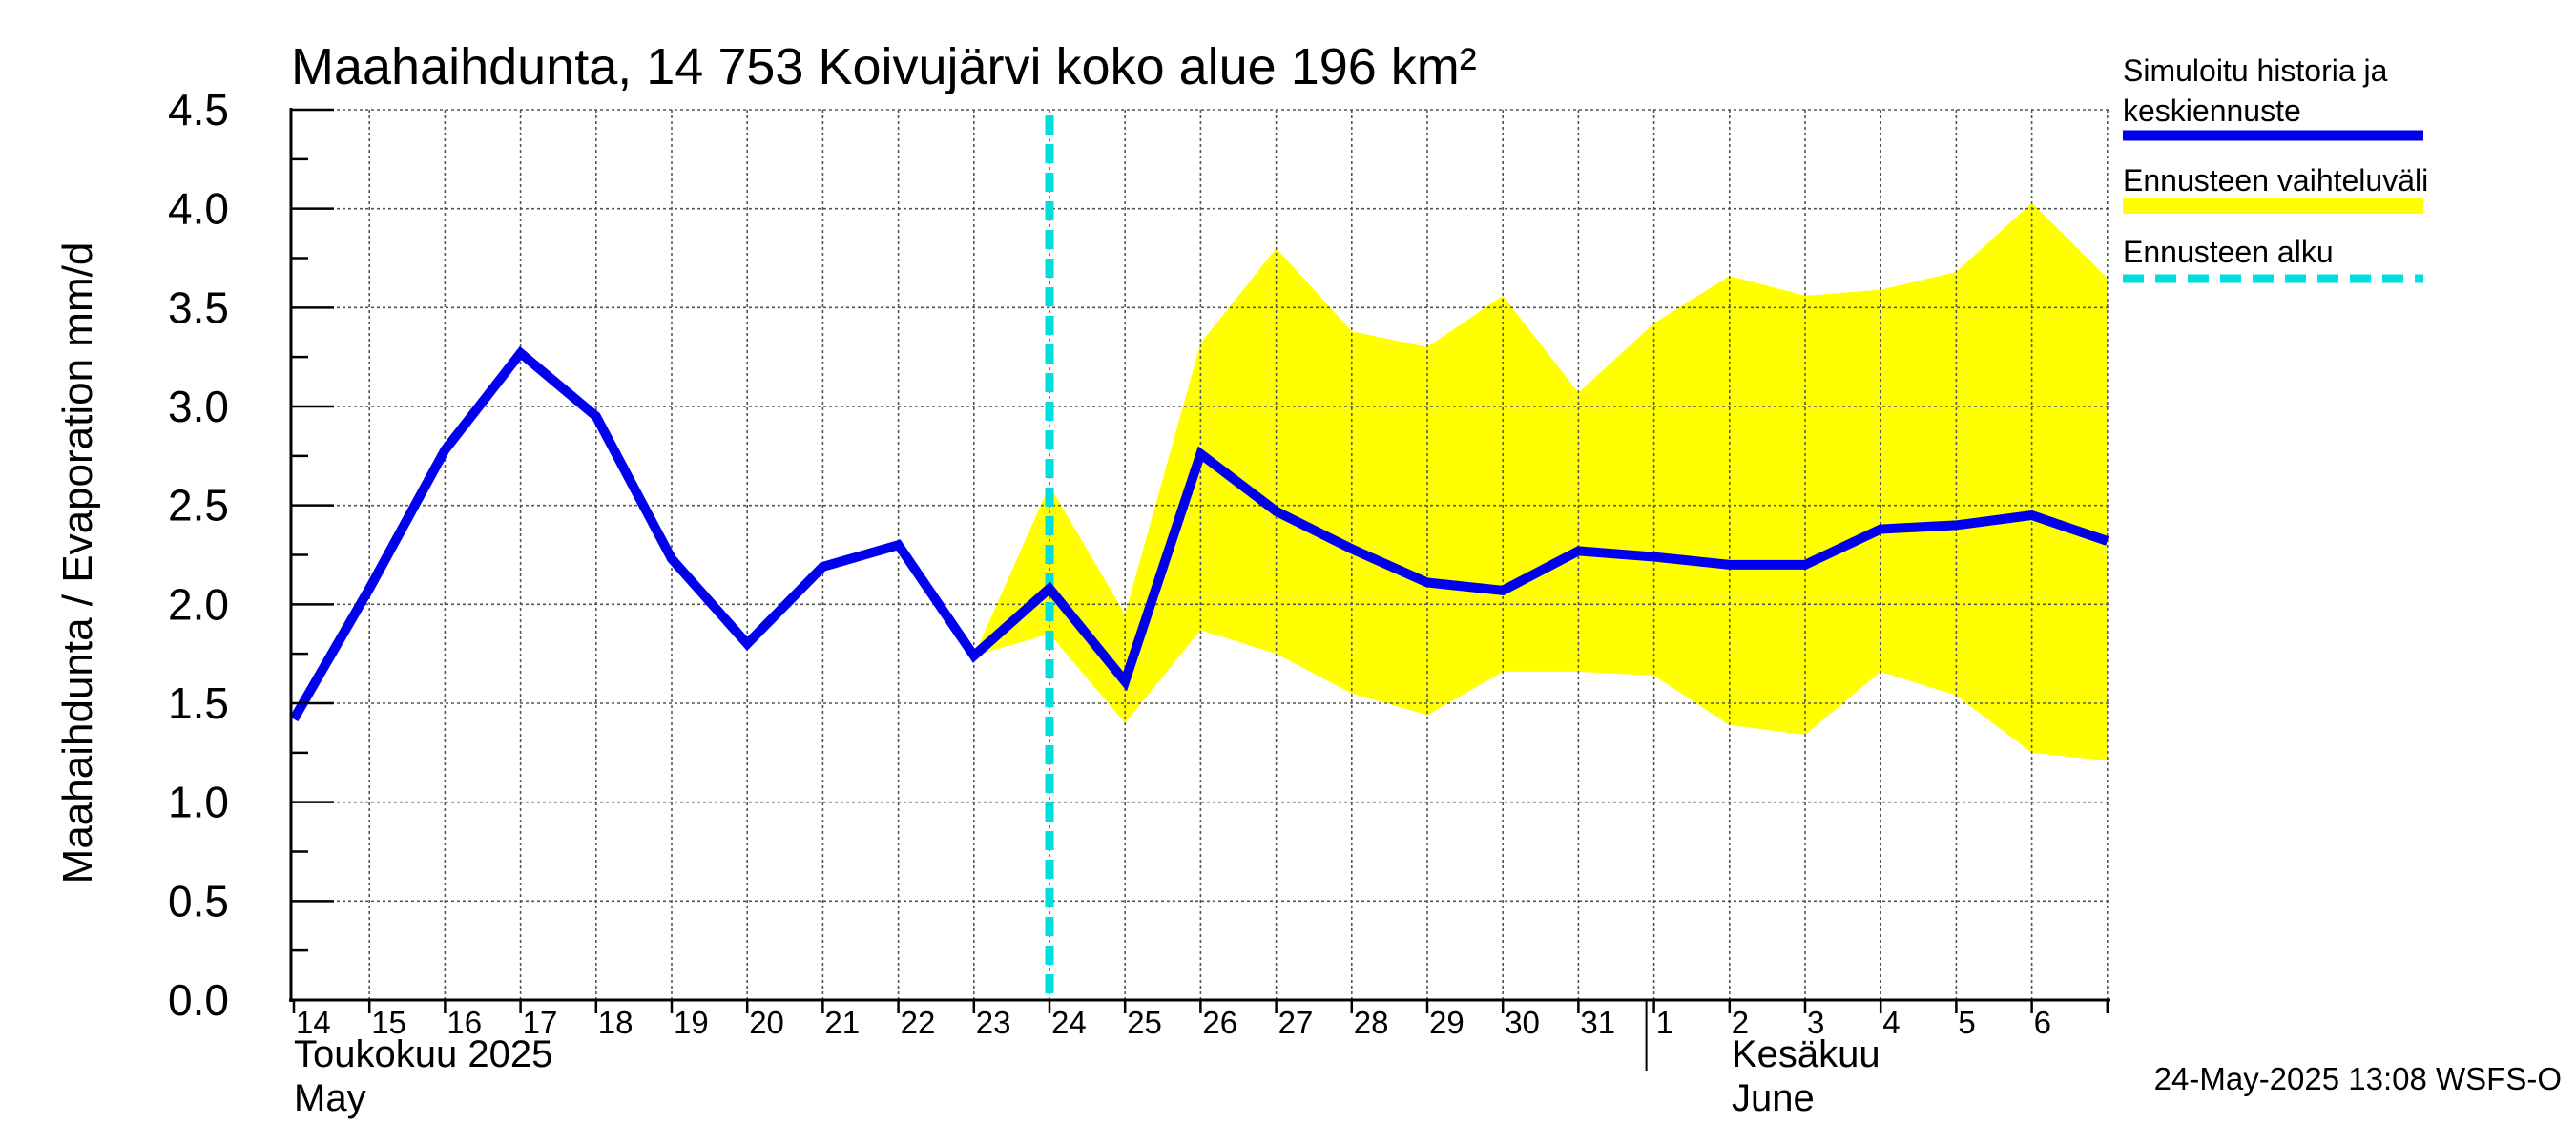 This screenshot has width=2576, height=1145. Describe the element at coordinates (918, 1022) in the screenshot. I see `x-tick-label: 22` at that location.